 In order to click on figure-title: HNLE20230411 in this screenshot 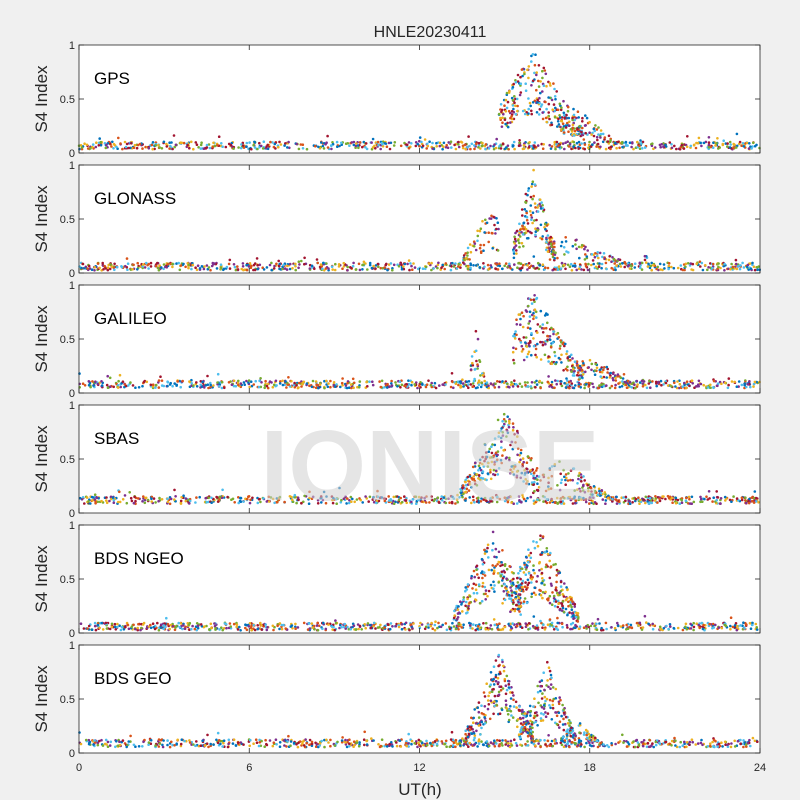, I will do `click(430, 32)`.